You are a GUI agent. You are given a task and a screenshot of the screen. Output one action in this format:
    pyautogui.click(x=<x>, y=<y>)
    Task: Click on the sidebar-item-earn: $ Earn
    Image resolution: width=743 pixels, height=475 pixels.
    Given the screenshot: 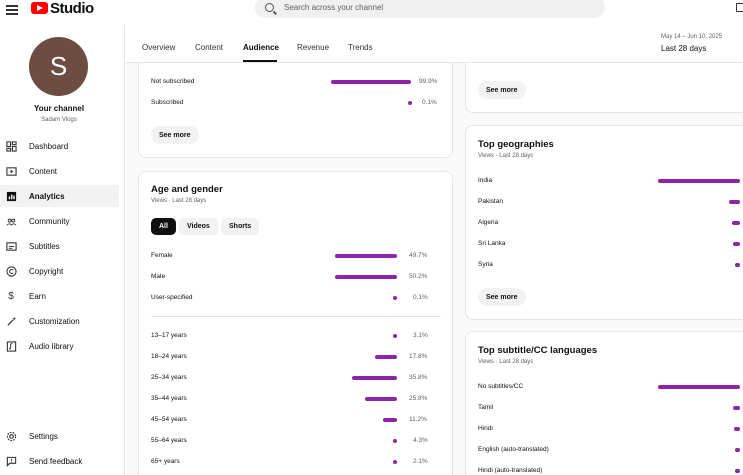 What is the action you would take?
    pyautogui.click(x=59, y=296)
    